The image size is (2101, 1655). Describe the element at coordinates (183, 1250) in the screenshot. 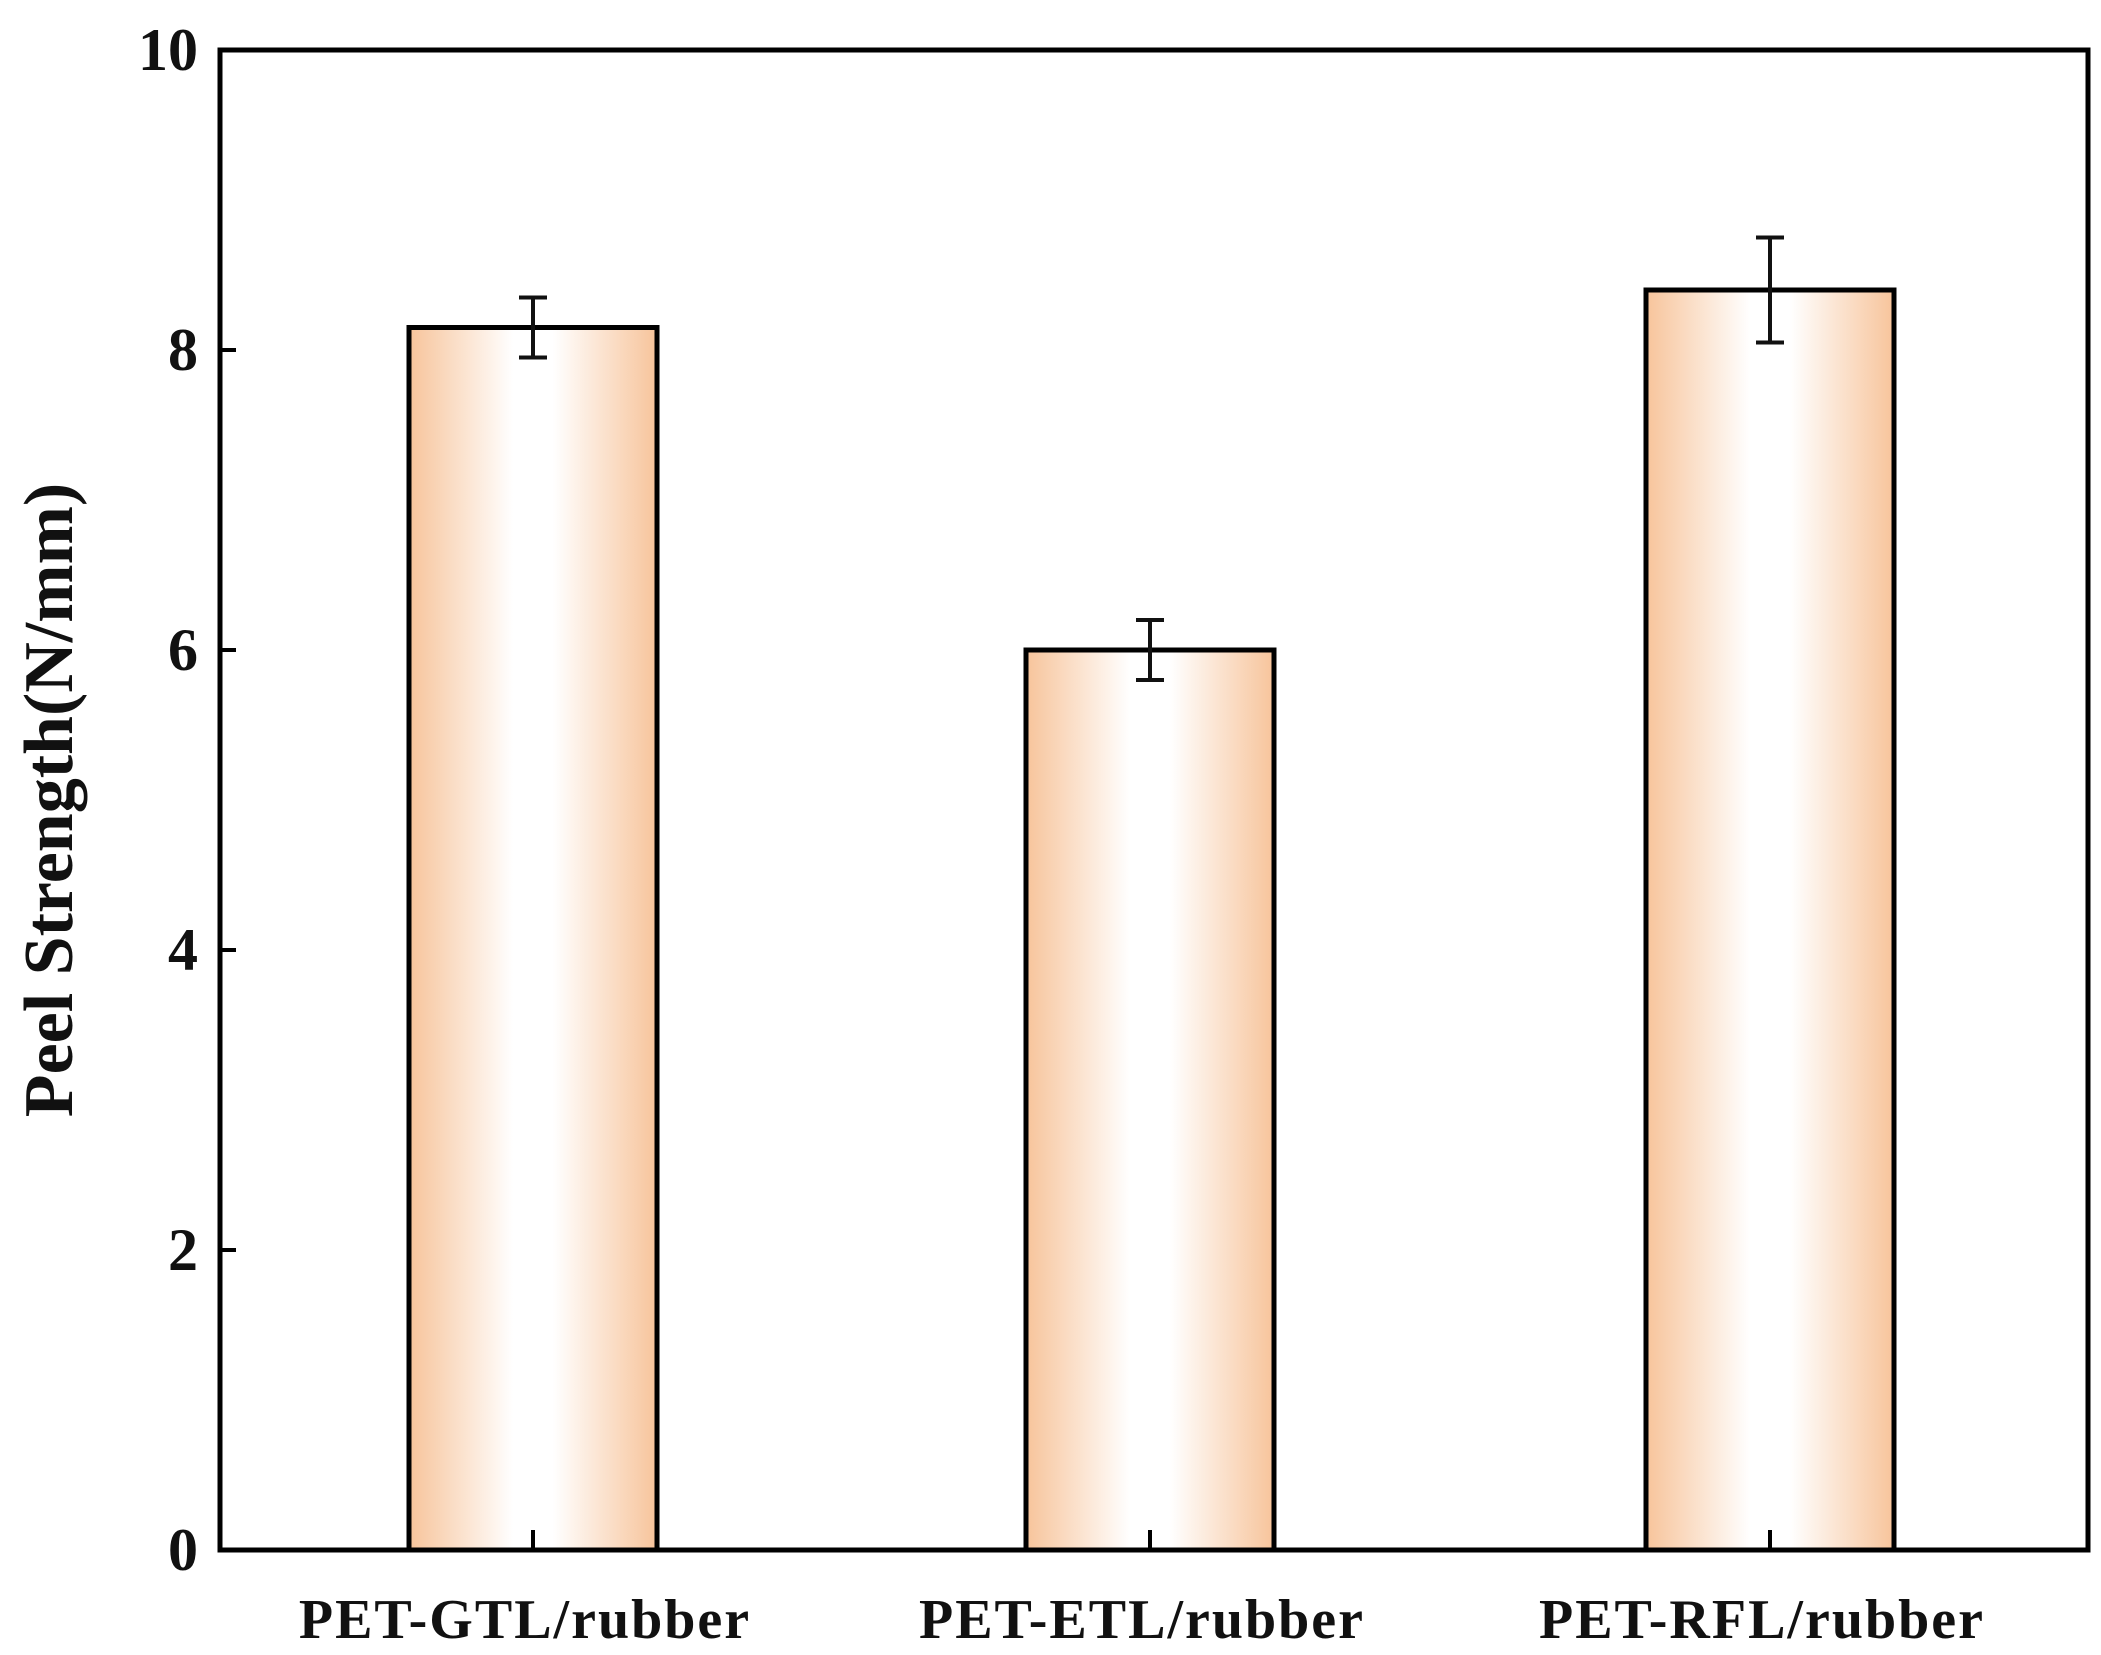

I see `y-tick-label: 2` at that location.